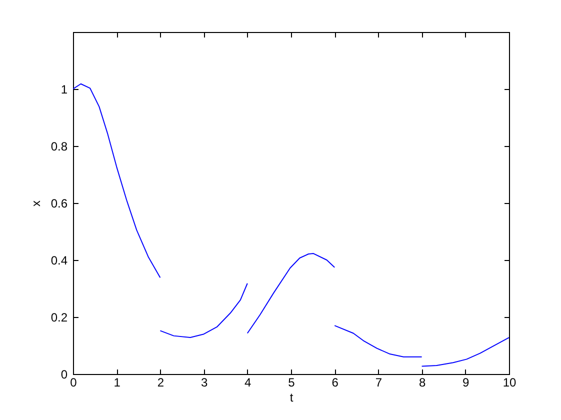 The height and width of the screenshot is (420, 561). What do you see at coordinates (204, 383) in the screenshot?
I see `x-tick-label: 3` at bounding box center [204, 383].